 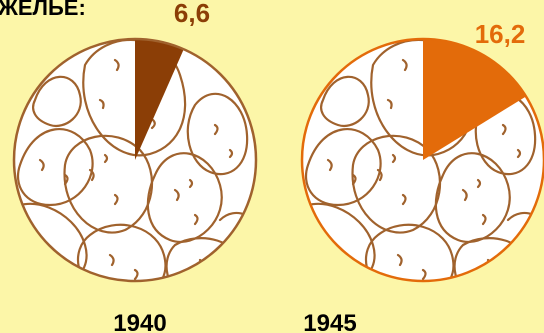 What do you see at coordinates (159, 99) in the screenshot?
I see `pie-slice-1940` at bounding box center [159, 99].